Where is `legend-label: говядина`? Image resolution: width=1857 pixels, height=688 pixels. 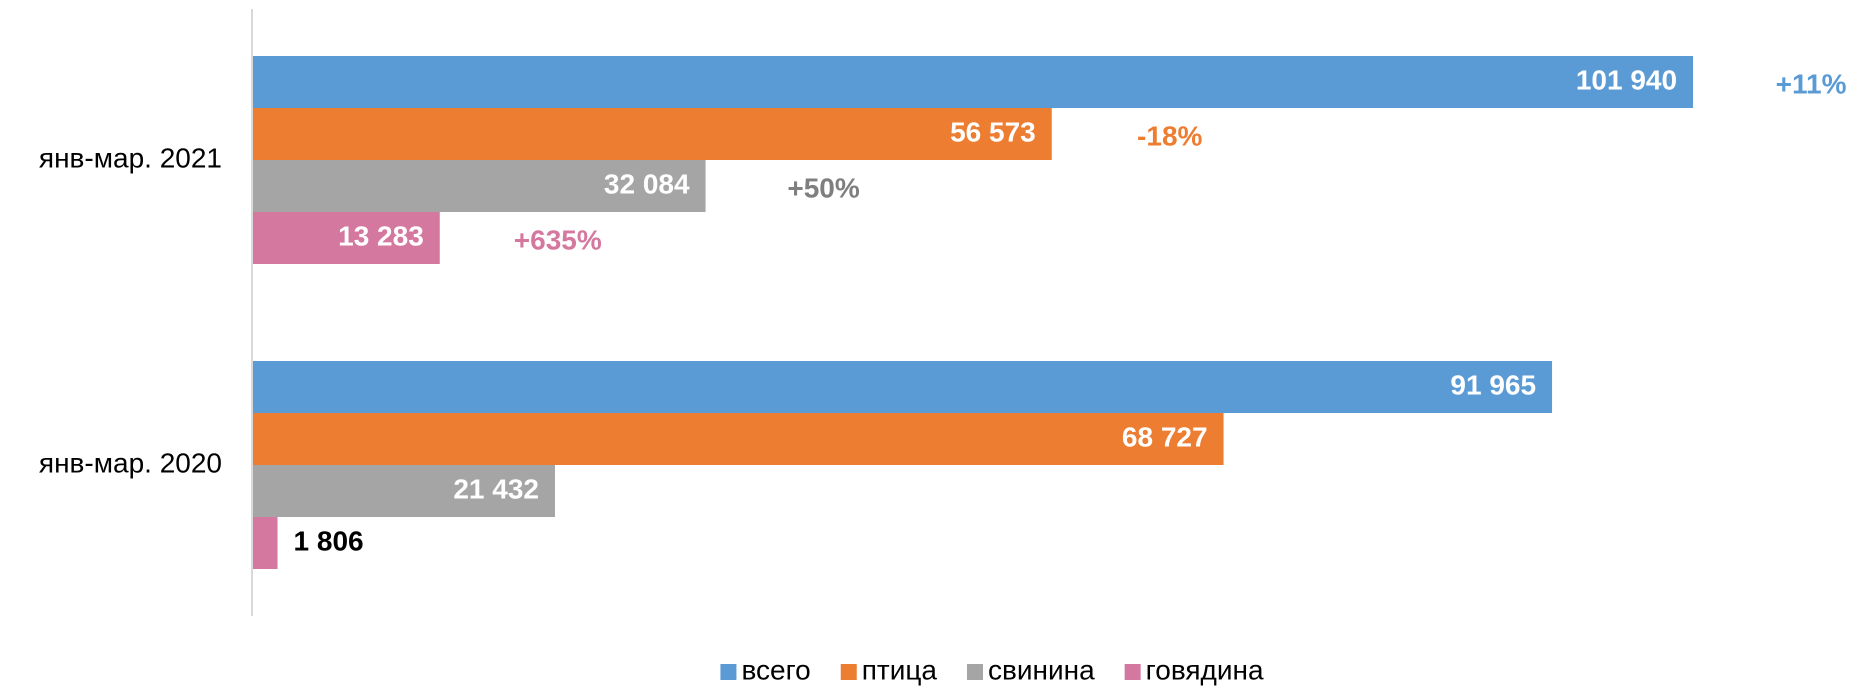 legend-label: говядина is located at coordinates (1205, 669).